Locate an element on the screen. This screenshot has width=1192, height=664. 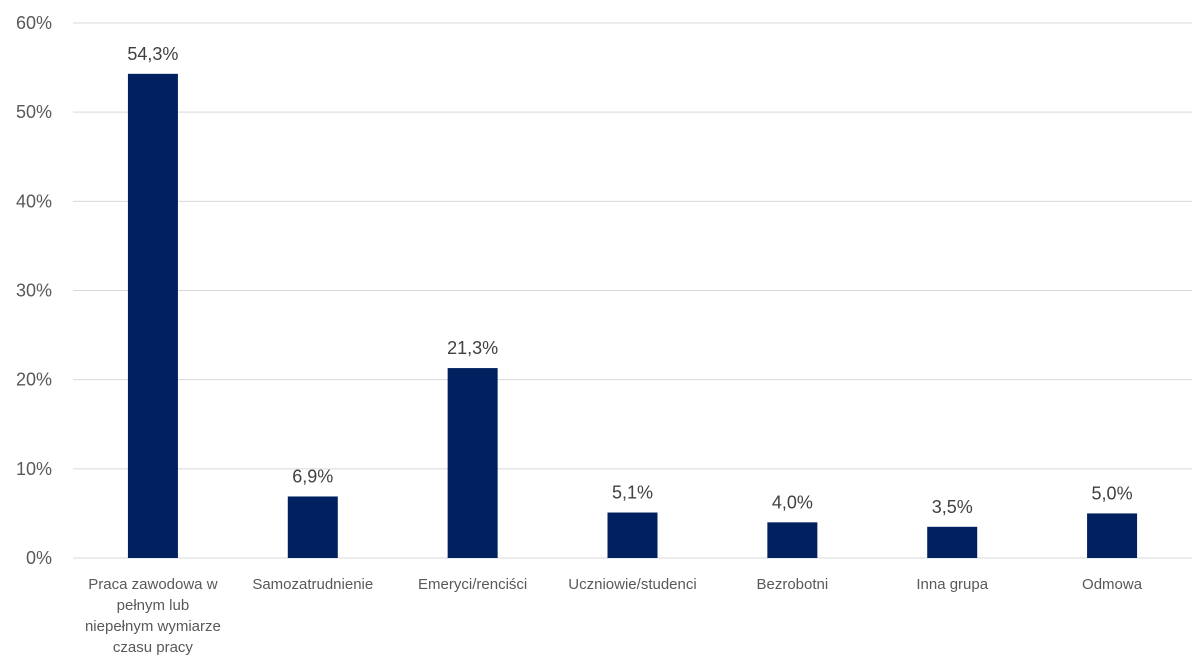
x-tick-label-line: Praca zawodowa w is located at coordinates (152, 584).